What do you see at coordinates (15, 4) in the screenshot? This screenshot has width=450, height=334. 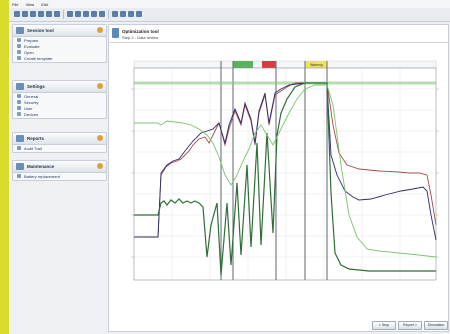 I see `menu-file: File` at bounding box center [15, 4].